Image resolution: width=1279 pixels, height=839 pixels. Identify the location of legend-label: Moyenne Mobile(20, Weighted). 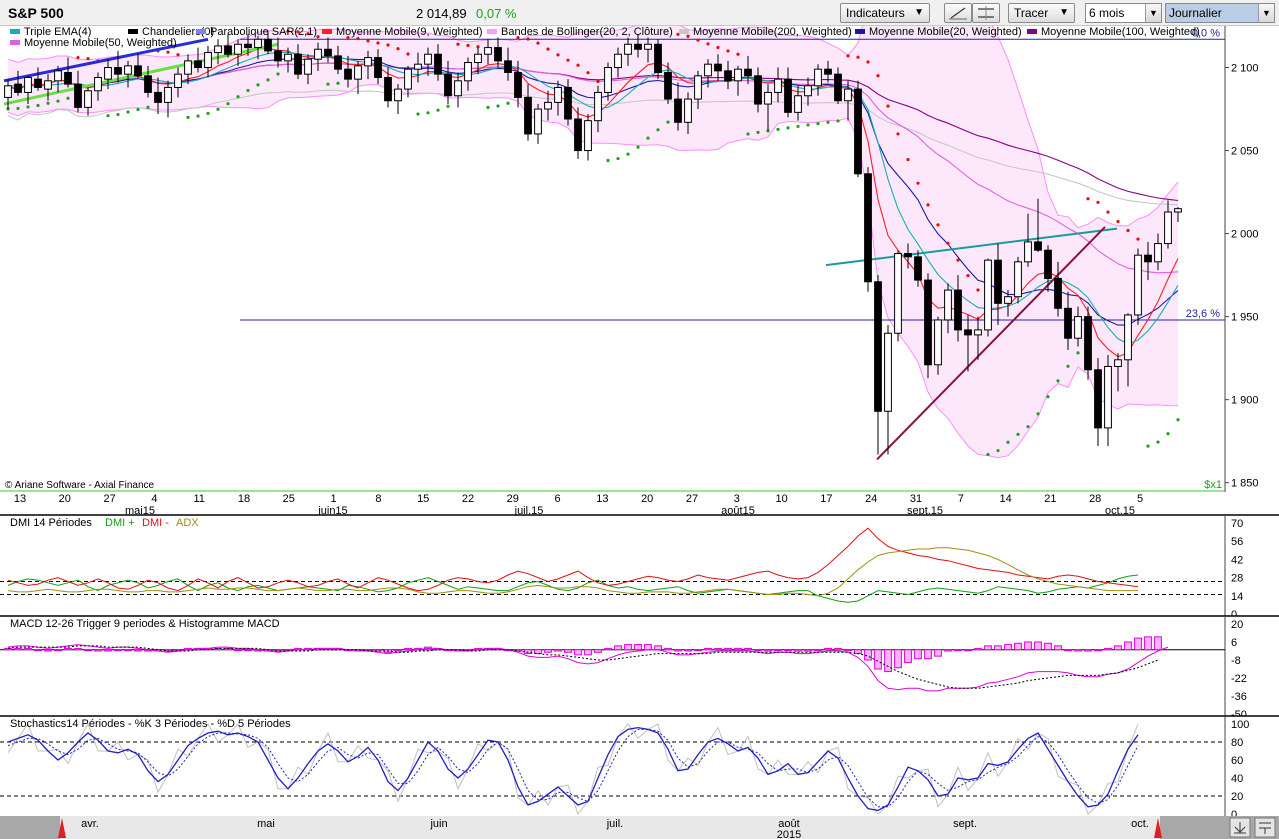
(945, 32).